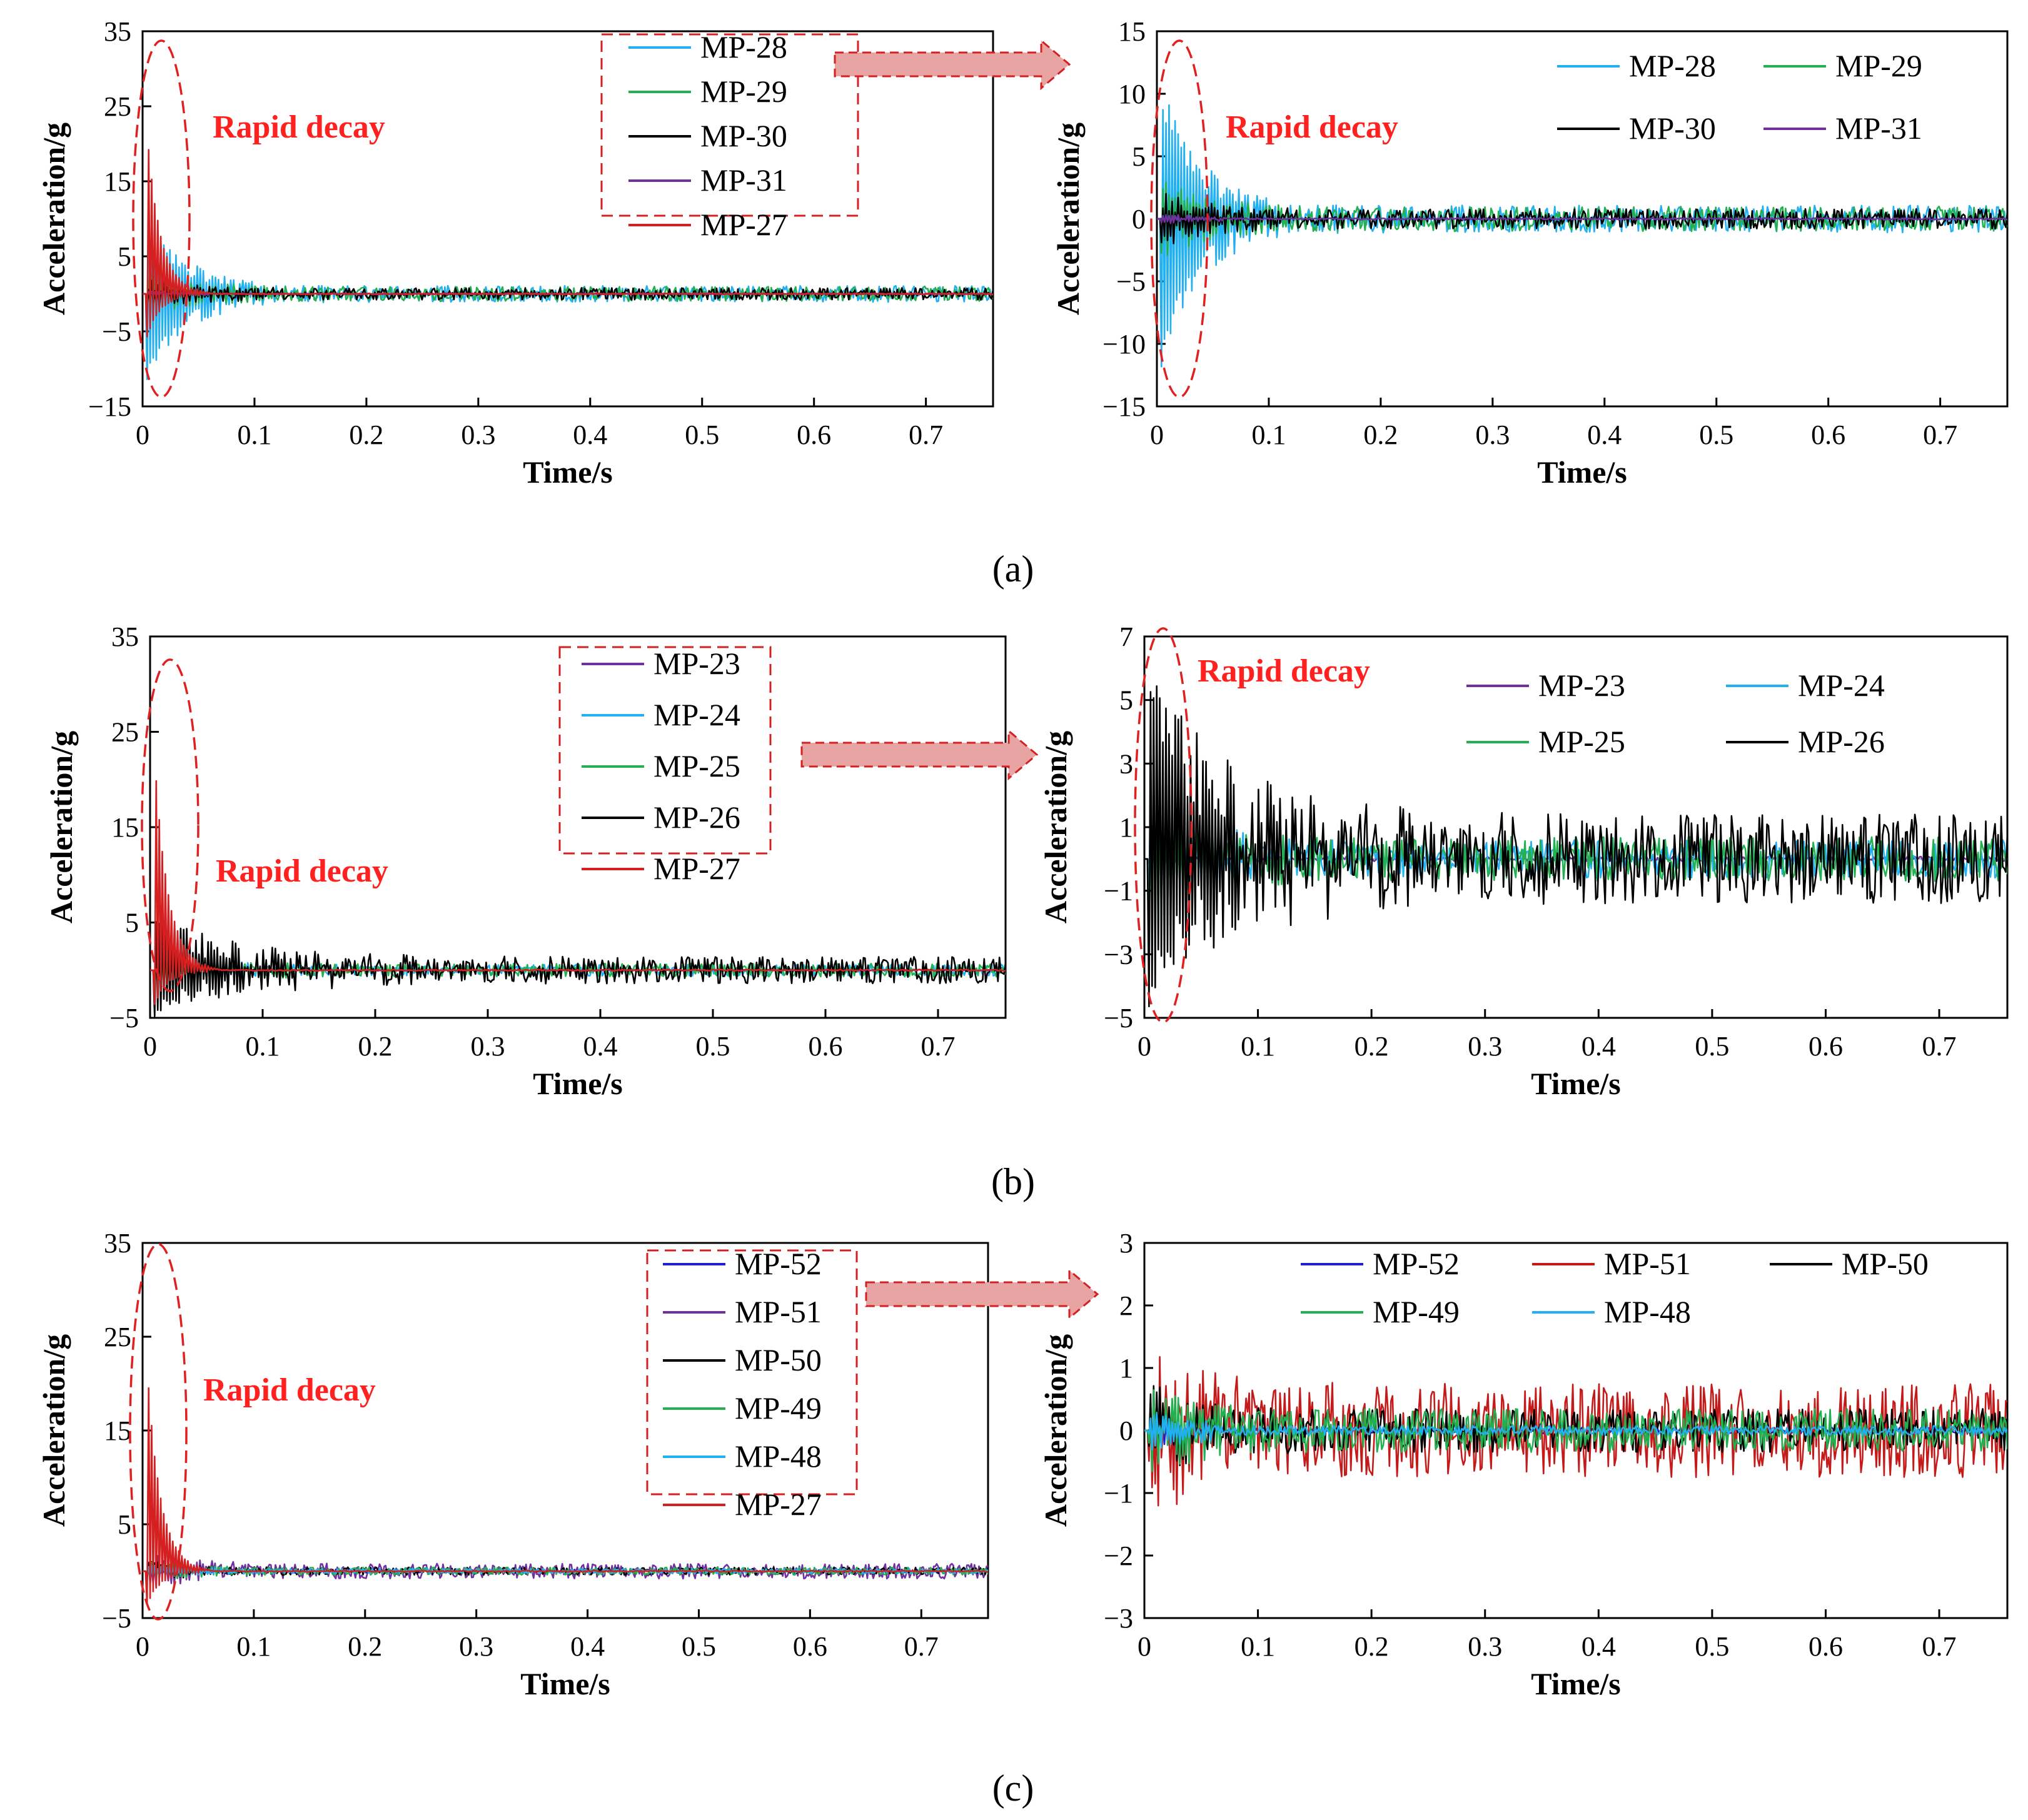 The width and height of the screenshot is (2028, 1820). I want to click on y-tick-label: 2, so click(1126, 1306).